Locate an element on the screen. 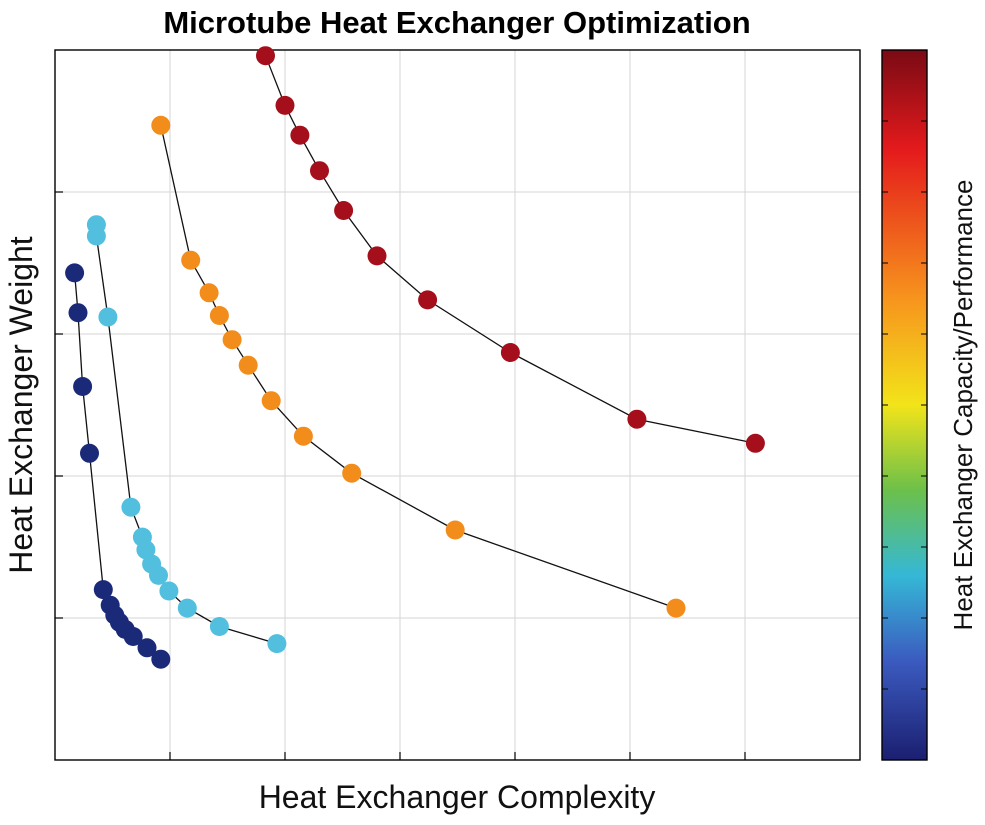 The image size is (985, 825). series-2-line is located at coordinates (186, 434).